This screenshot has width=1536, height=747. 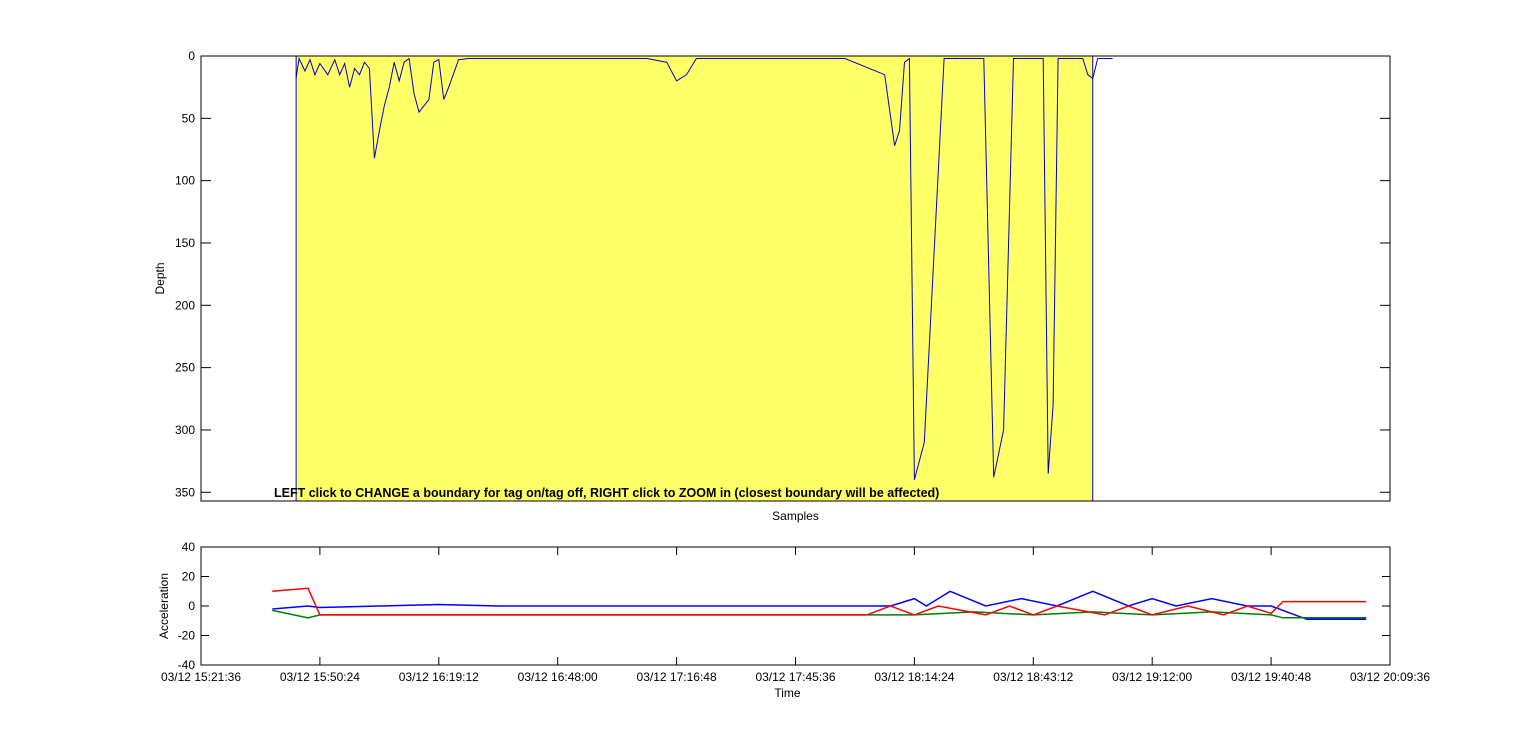 What do you see at coordinates (189, 118) in the screenshot?
I see `depth-y-tick-label: 50` at bounding box center [189, 118].